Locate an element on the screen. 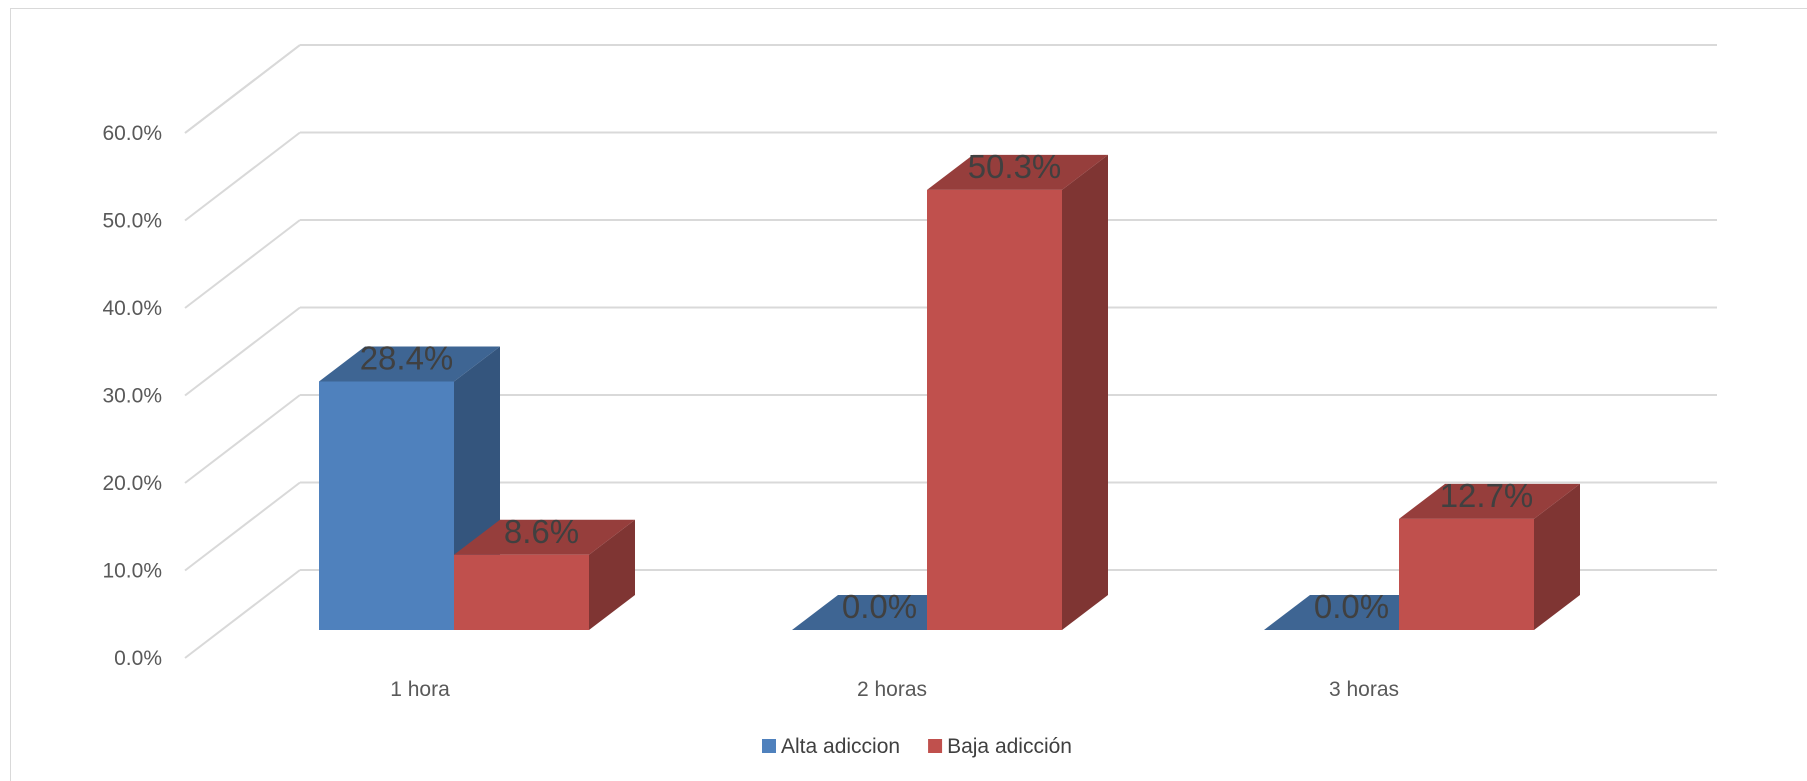 This screenshot has width=1807, height=781. legend-label: Baja adicción is located at coordinates (1009, 746).